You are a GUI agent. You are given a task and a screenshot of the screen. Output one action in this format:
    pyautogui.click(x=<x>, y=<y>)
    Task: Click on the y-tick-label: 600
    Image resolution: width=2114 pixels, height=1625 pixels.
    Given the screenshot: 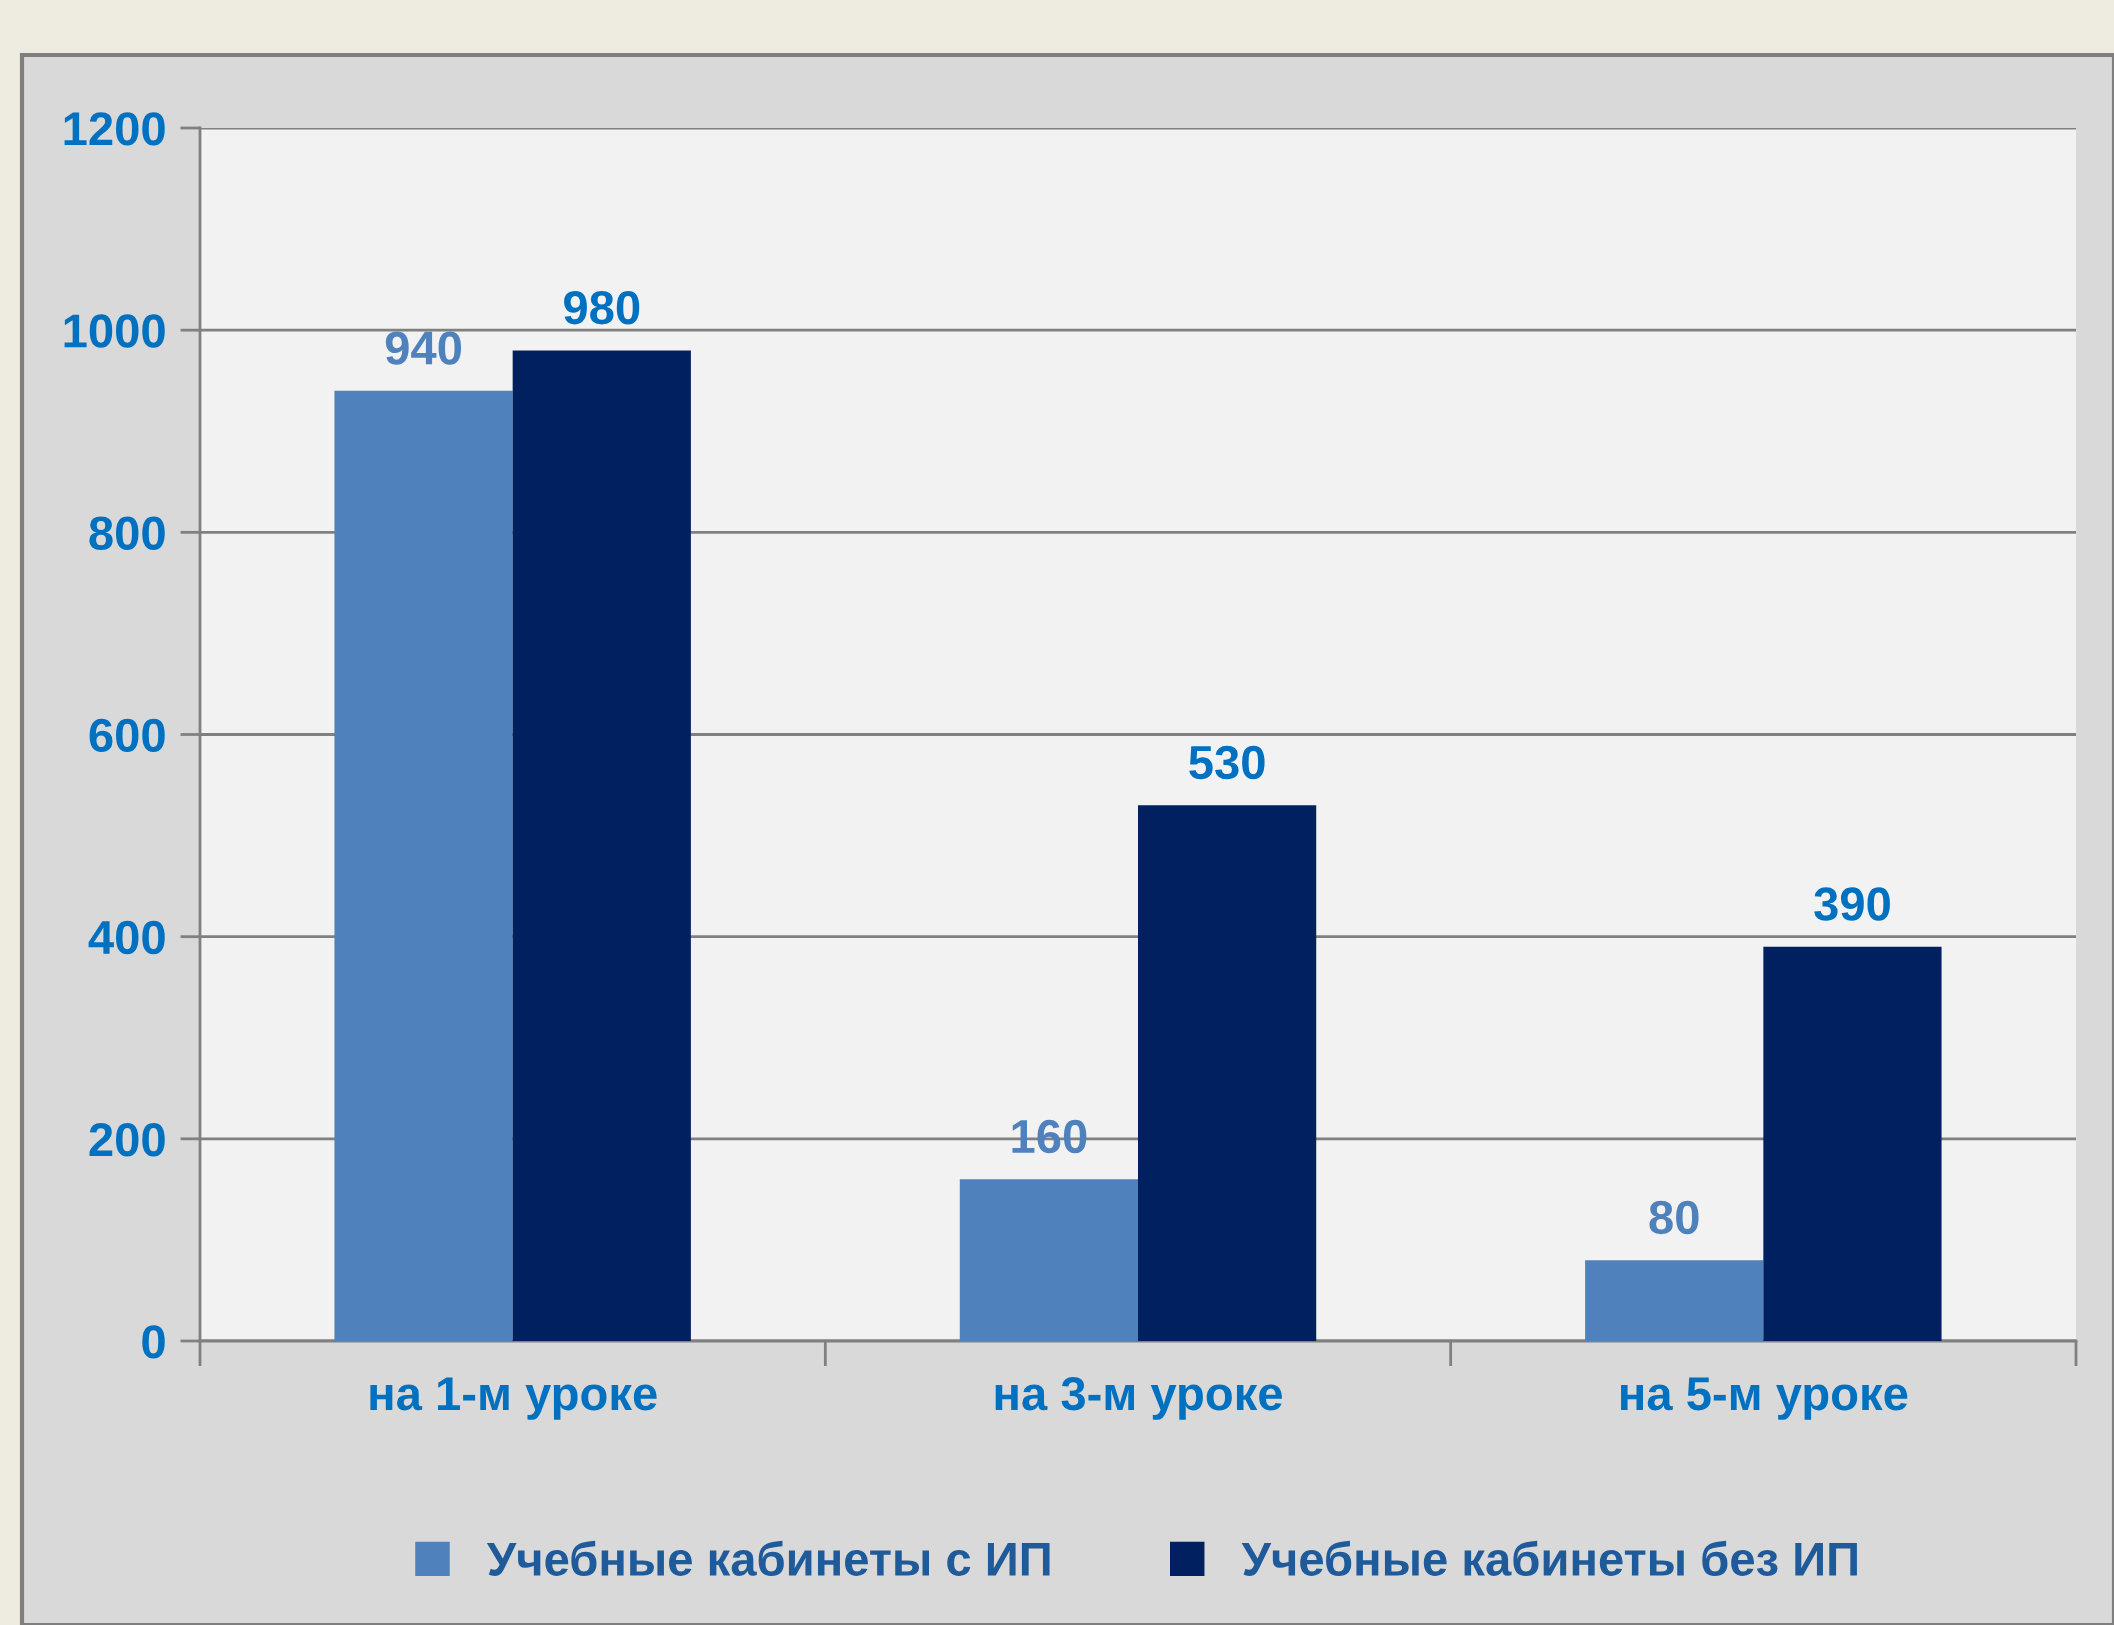 What is the action you would take?
    pyautogui.click(x=127, y=735)
    